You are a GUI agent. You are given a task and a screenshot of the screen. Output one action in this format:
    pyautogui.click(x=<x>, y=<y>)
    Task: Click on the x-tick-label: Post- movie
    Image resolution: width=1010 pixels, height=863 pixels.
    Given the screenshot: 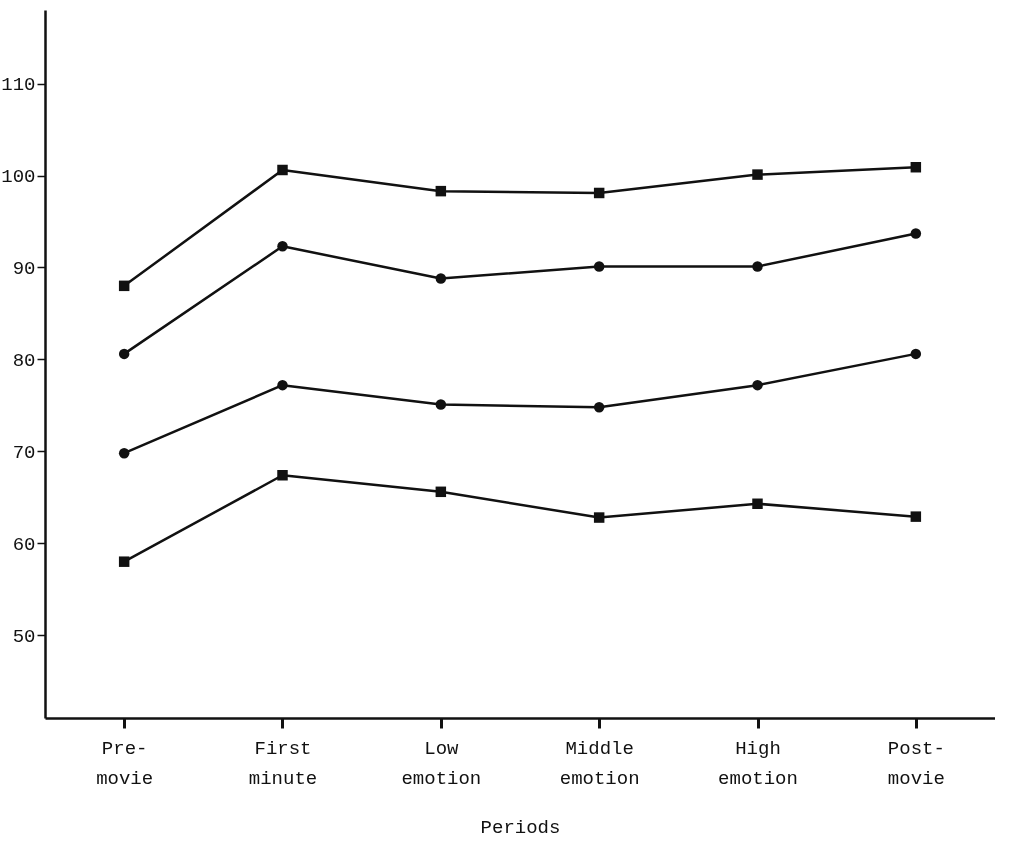 What is the action you would take?
    pyautogui.click(x=916, y=763)
    